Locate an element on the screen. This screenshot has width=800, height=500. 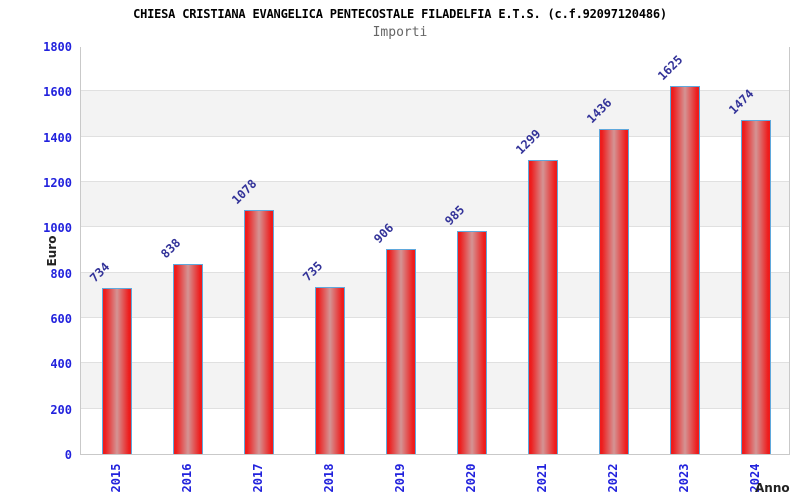
bar-2016 is located at coordinates (187, 359).